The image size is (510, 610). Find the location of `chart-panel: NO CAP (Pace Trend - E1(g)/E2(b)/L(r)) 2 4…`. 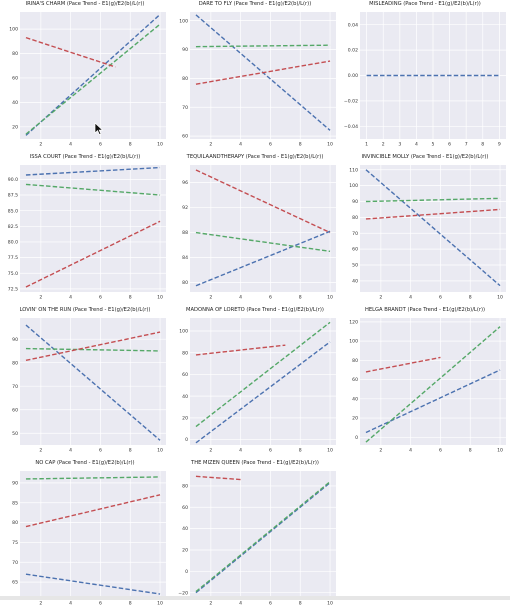

chart-panel: NO CAP (Pace Trend - E1(g)/E2(b)/L(r)) 2 4… is located at coordinates (85, 535).